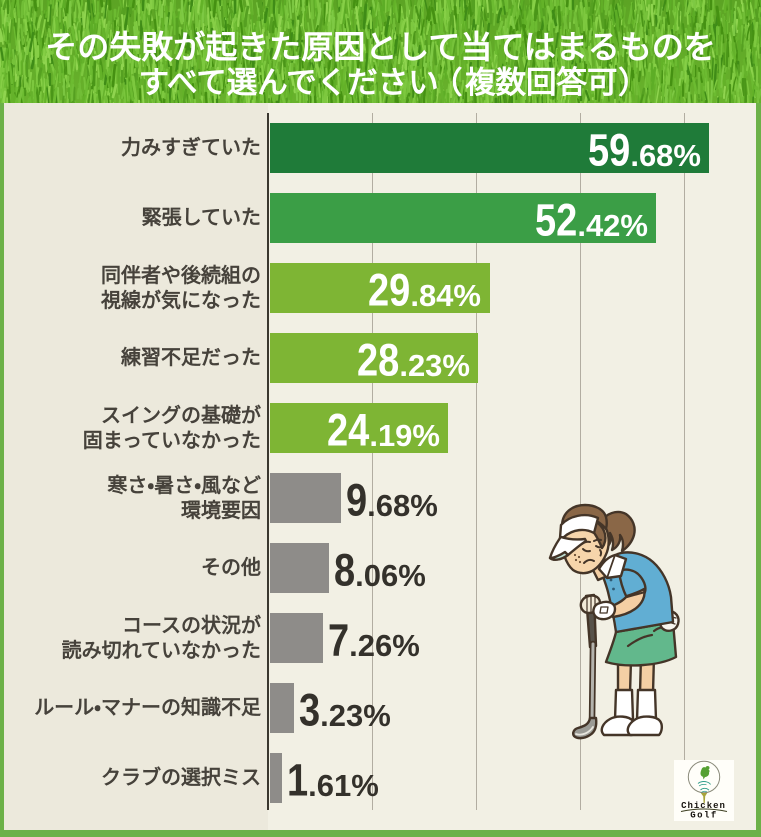  What do you see at coordinates (704, 816) in the screenshot?
I see `svg-text: Golf` at bounding box center [704, 816].